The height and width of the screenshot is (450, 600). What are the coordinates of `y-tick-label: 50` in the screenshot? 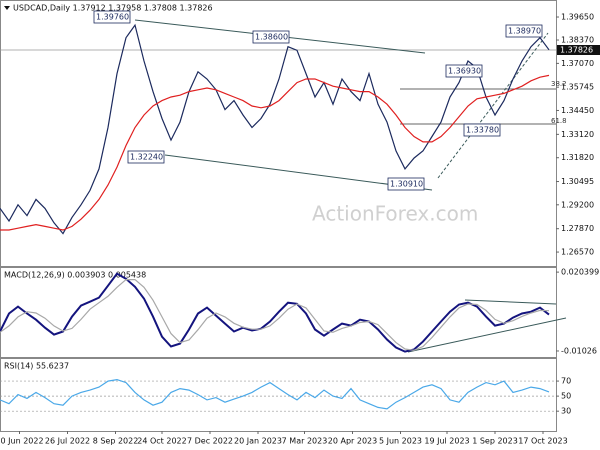 It's located at (566, 396).